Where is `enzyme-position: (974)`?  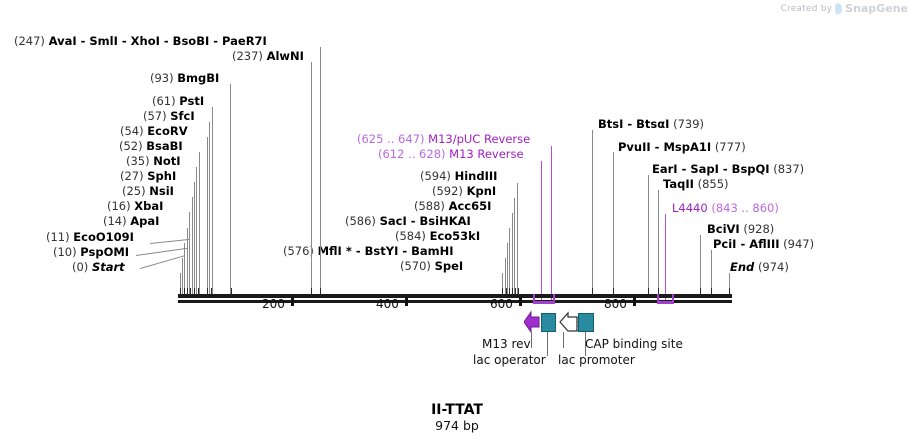 enzyme-position: (974) is located at coordinates (773, 267).